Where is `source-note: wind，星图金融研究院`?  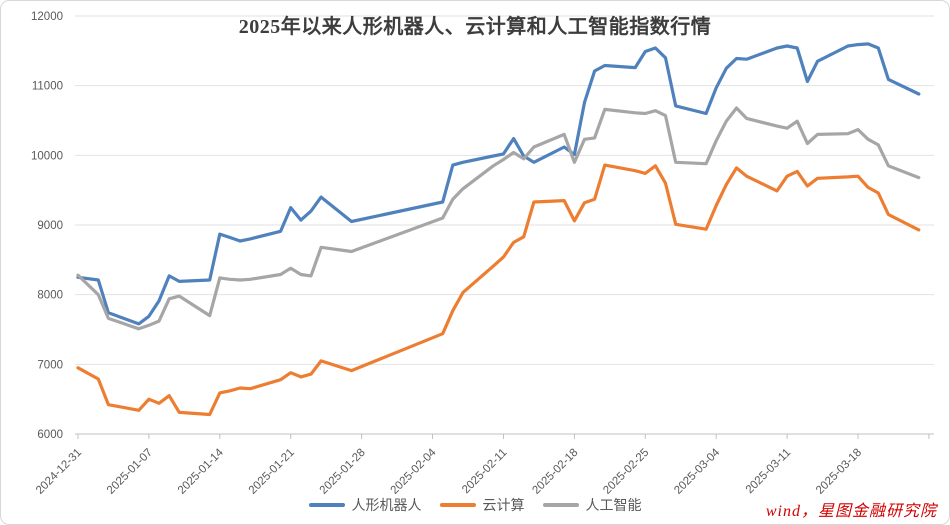 source-note: wind，星图金融研究院 is located at coordinates (851, 511).